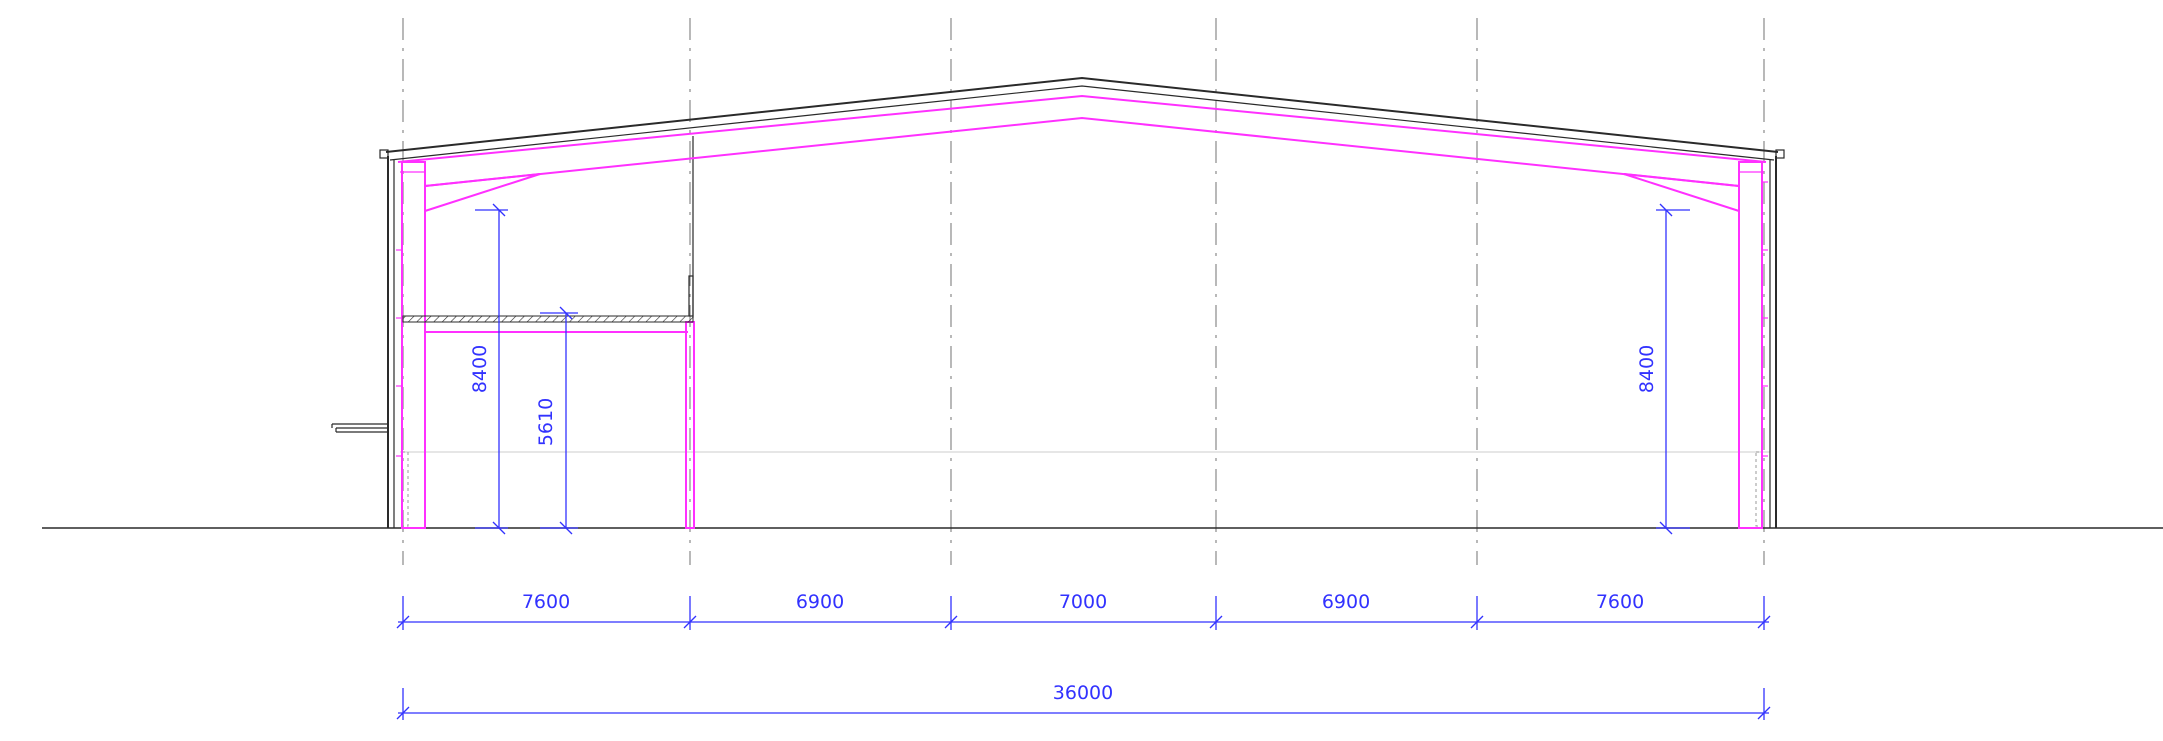 This screenshot has height=741, width=2163. I want to click on dimension-bay-3: 7000, so click(1083, 602).